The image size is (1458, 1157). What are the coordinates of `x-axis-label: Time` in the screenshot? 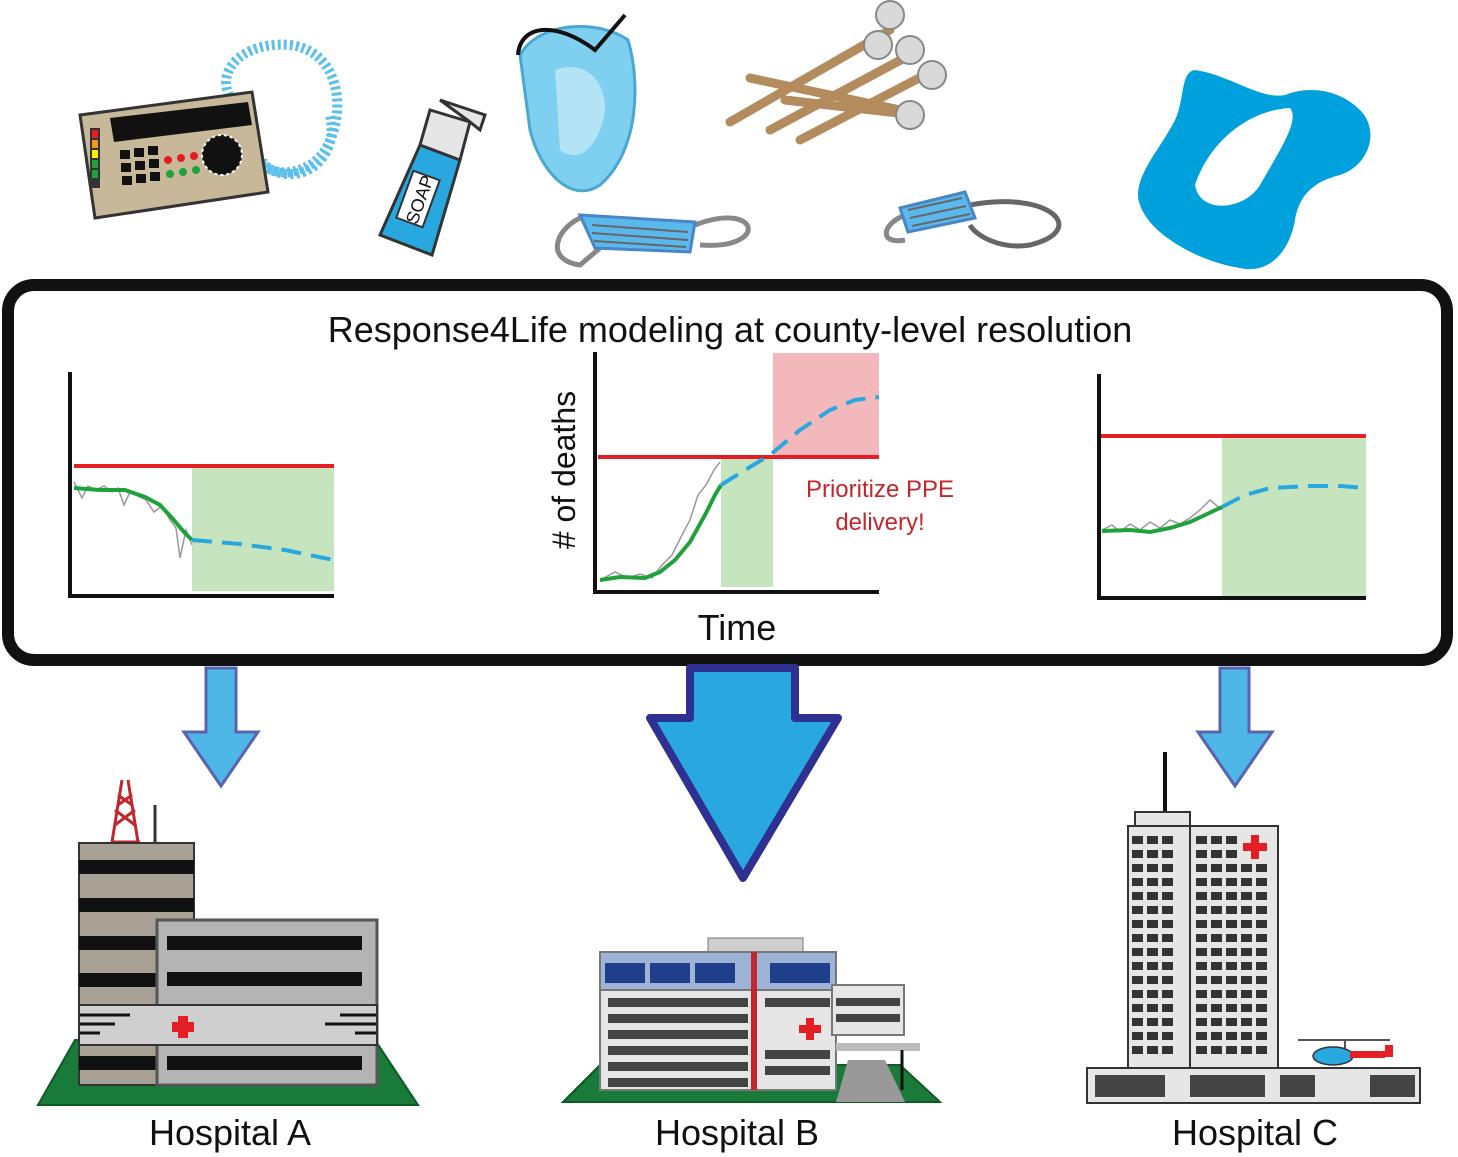 It's located at (737, 627).